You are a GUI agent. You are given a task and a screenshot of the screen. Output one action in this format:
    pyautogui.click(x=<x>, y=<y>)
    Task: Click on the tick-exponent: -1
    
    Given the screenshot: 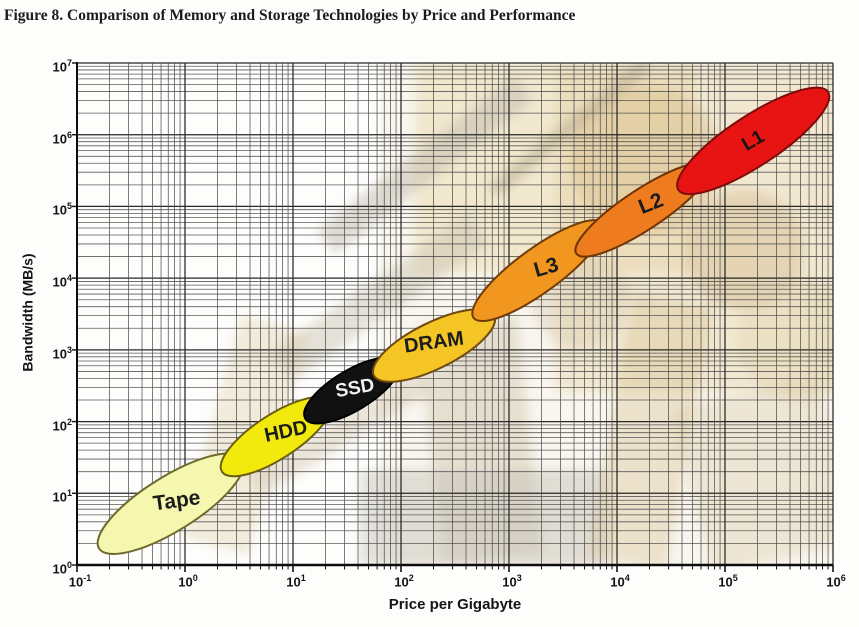 What is the action you would take?
    pyautogui.click(x=87, y=578)
    